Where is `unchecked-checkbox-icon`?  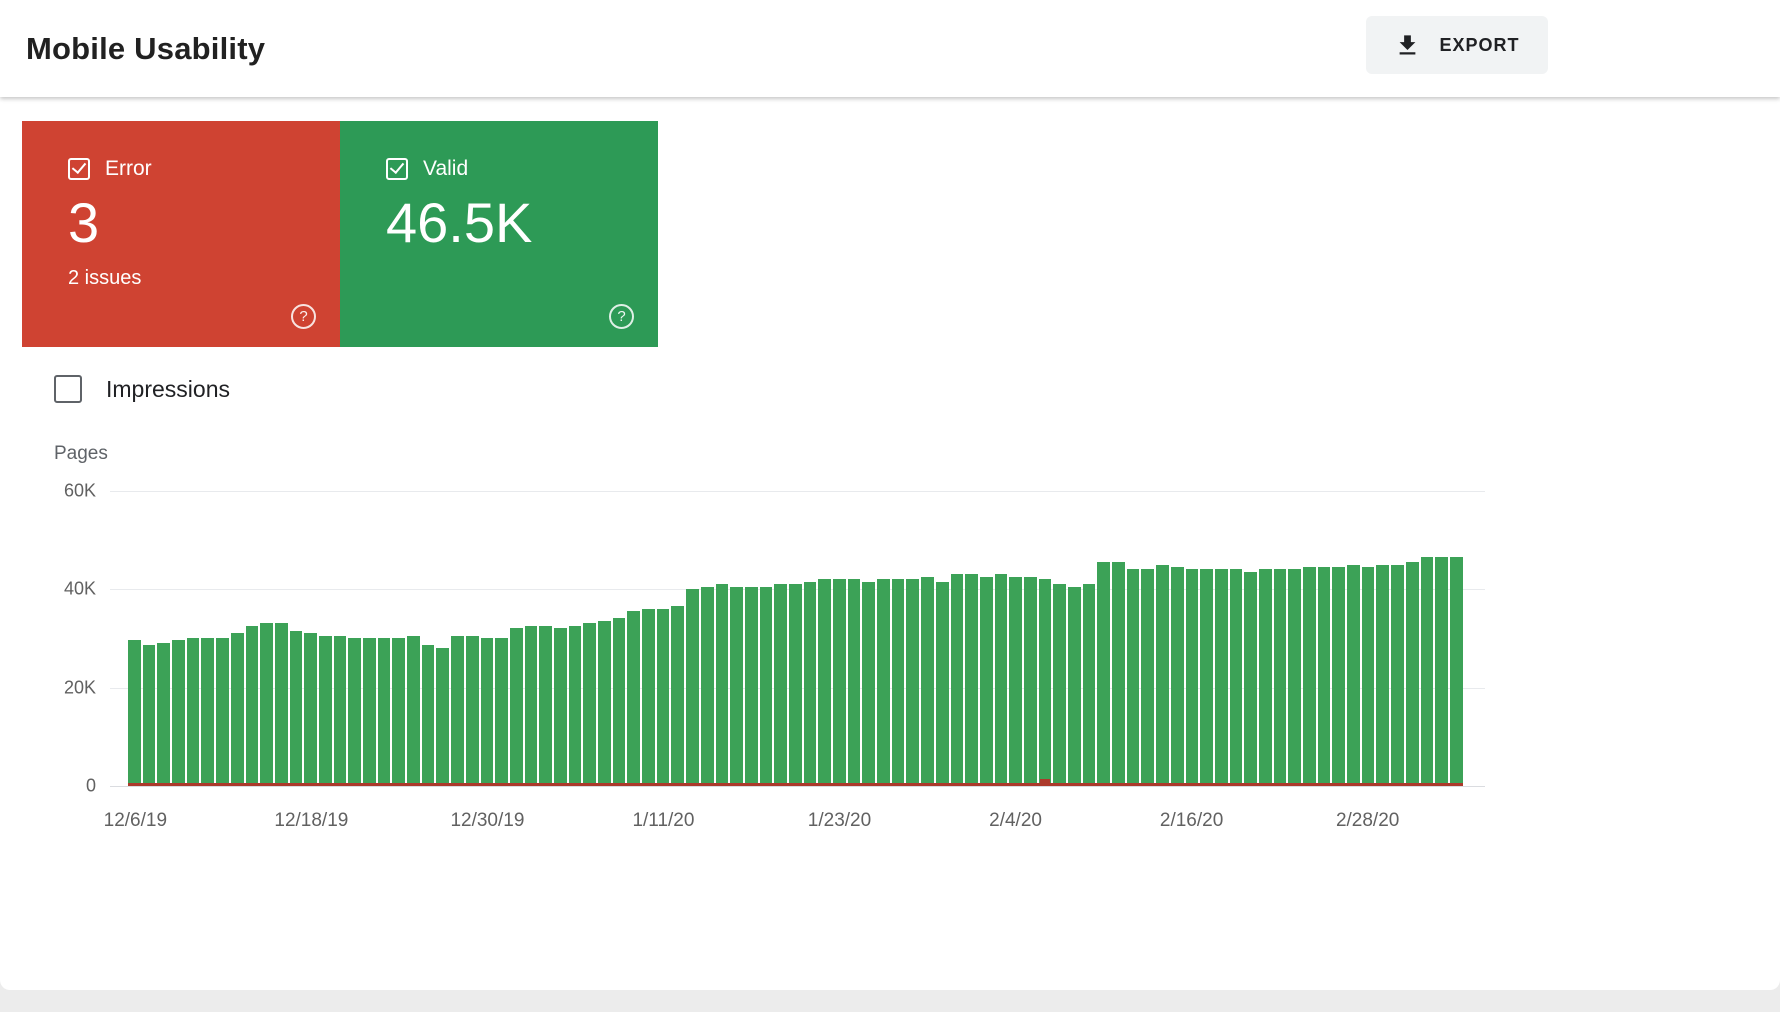
unchecked-checkbox-icon is located at coordinates (68, 389).